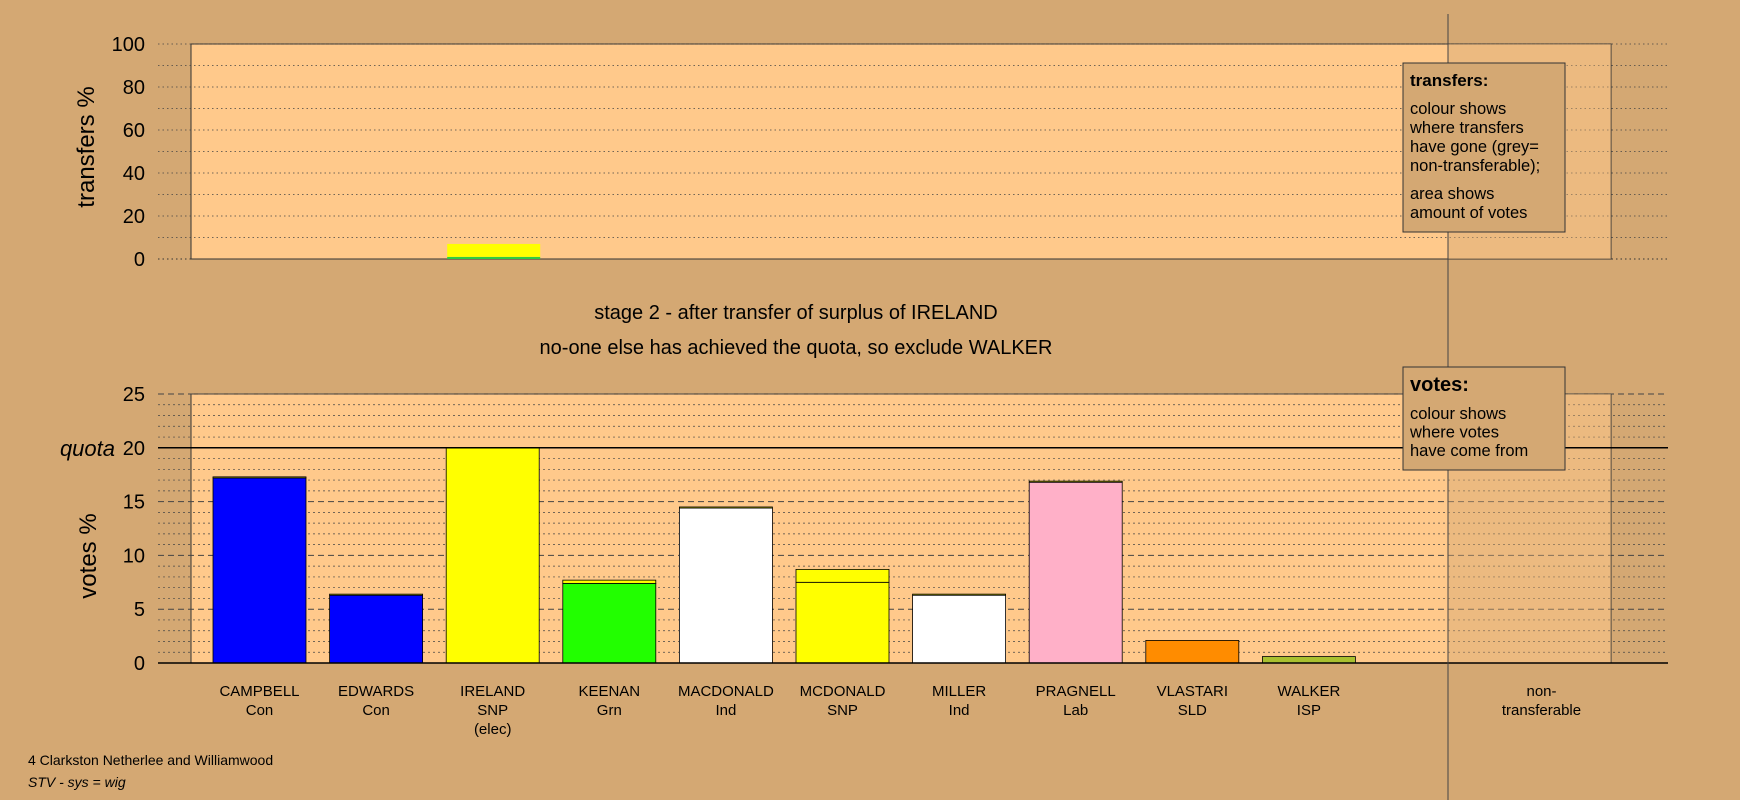 The width and height of the screenshot is (1740, 800). I want to click on category-label-name: IRELAND, so click(492, 691).